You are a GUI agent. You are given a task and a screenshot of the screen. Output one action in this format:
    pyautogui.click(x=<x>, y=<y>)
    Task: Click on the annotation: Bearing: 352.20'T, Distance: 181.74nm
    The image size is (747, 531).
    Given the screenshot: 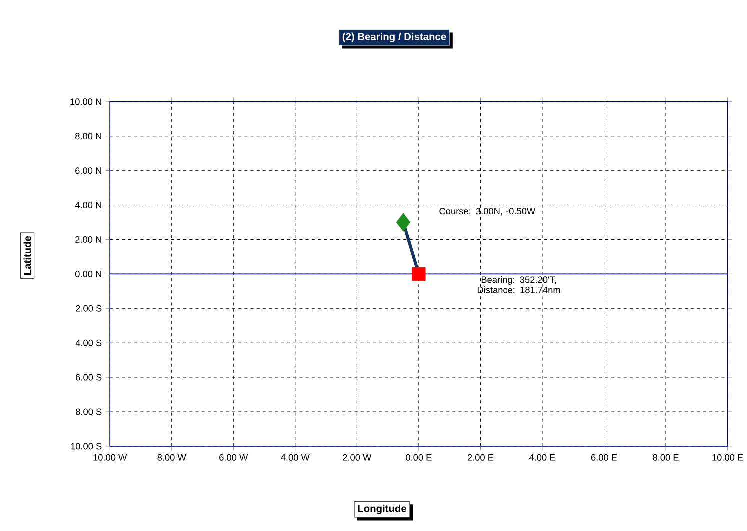 What is the action you would take?
    pyautogui.click(x=519, y=285)
    